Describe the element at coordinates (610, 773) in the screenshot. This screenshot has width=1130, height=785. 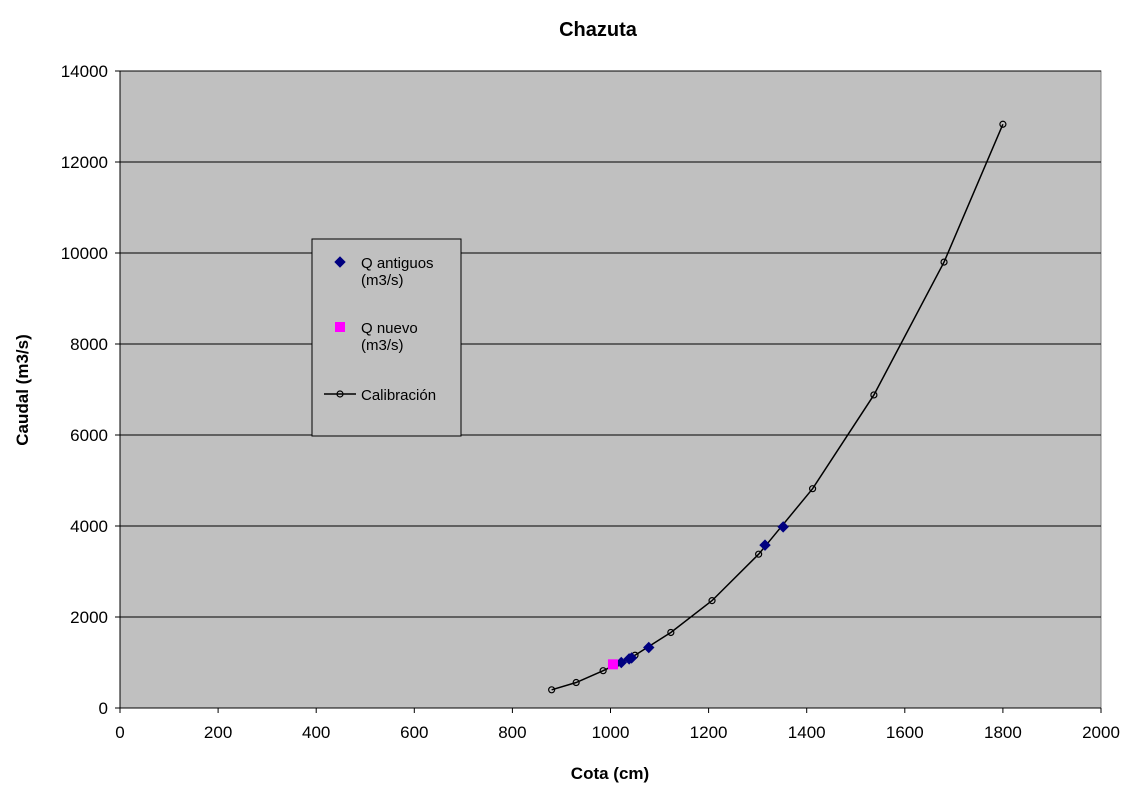
I see `x-axis-label: Cota (cm)` at that location.